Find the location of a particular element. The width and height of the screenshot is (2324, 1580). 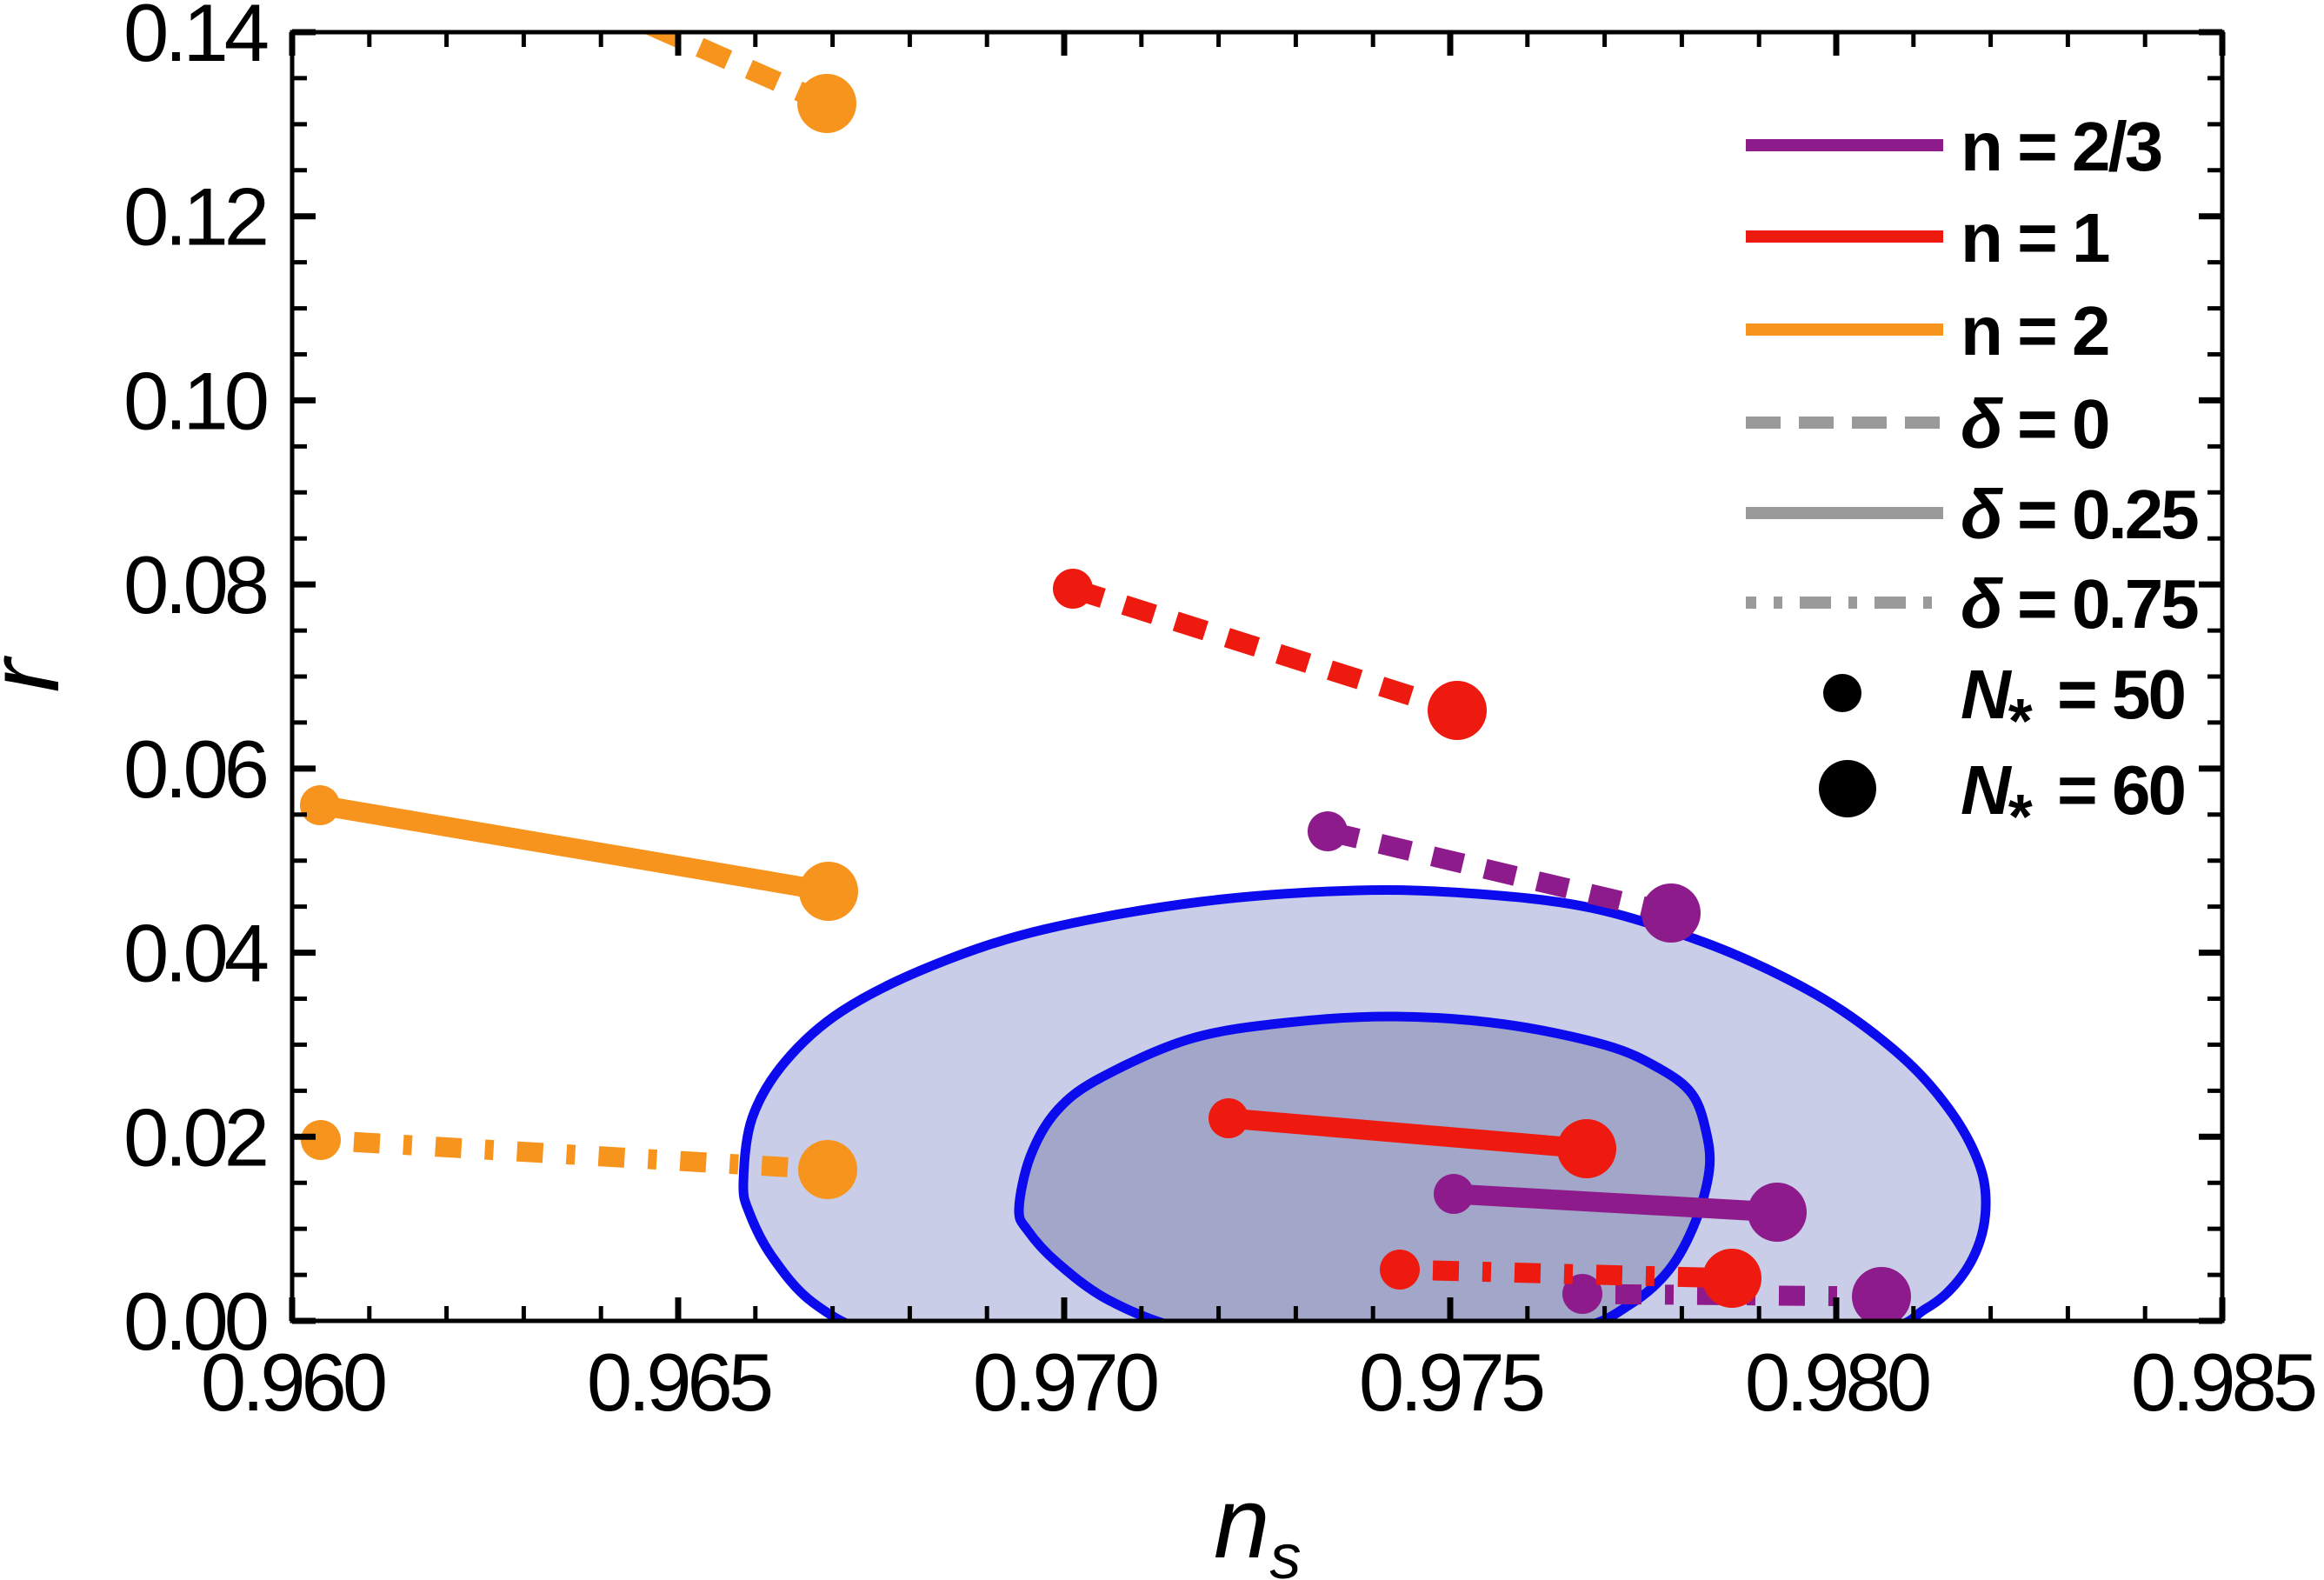

svg-text: 0.975 is located at coordinates (1451, 1382).